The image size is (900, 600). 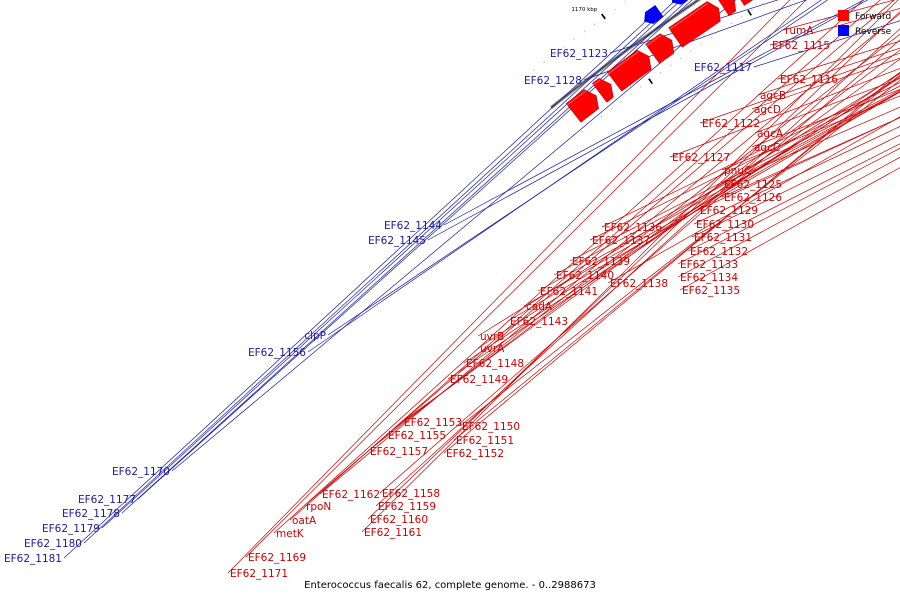 What do you see at coordinates (873, 17) in the screenshot?
I see `legend-forward-label: Forward` at bounding box center [873, 17].